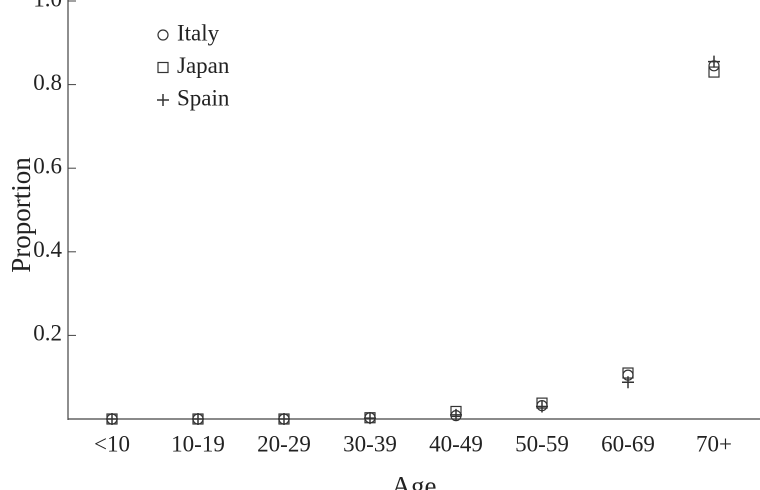 The image size is (760, 490). What do you see at coordinates (203, 65) in the screenshot?
I see `legend-label: Japan` at bounding box center [203, 65].